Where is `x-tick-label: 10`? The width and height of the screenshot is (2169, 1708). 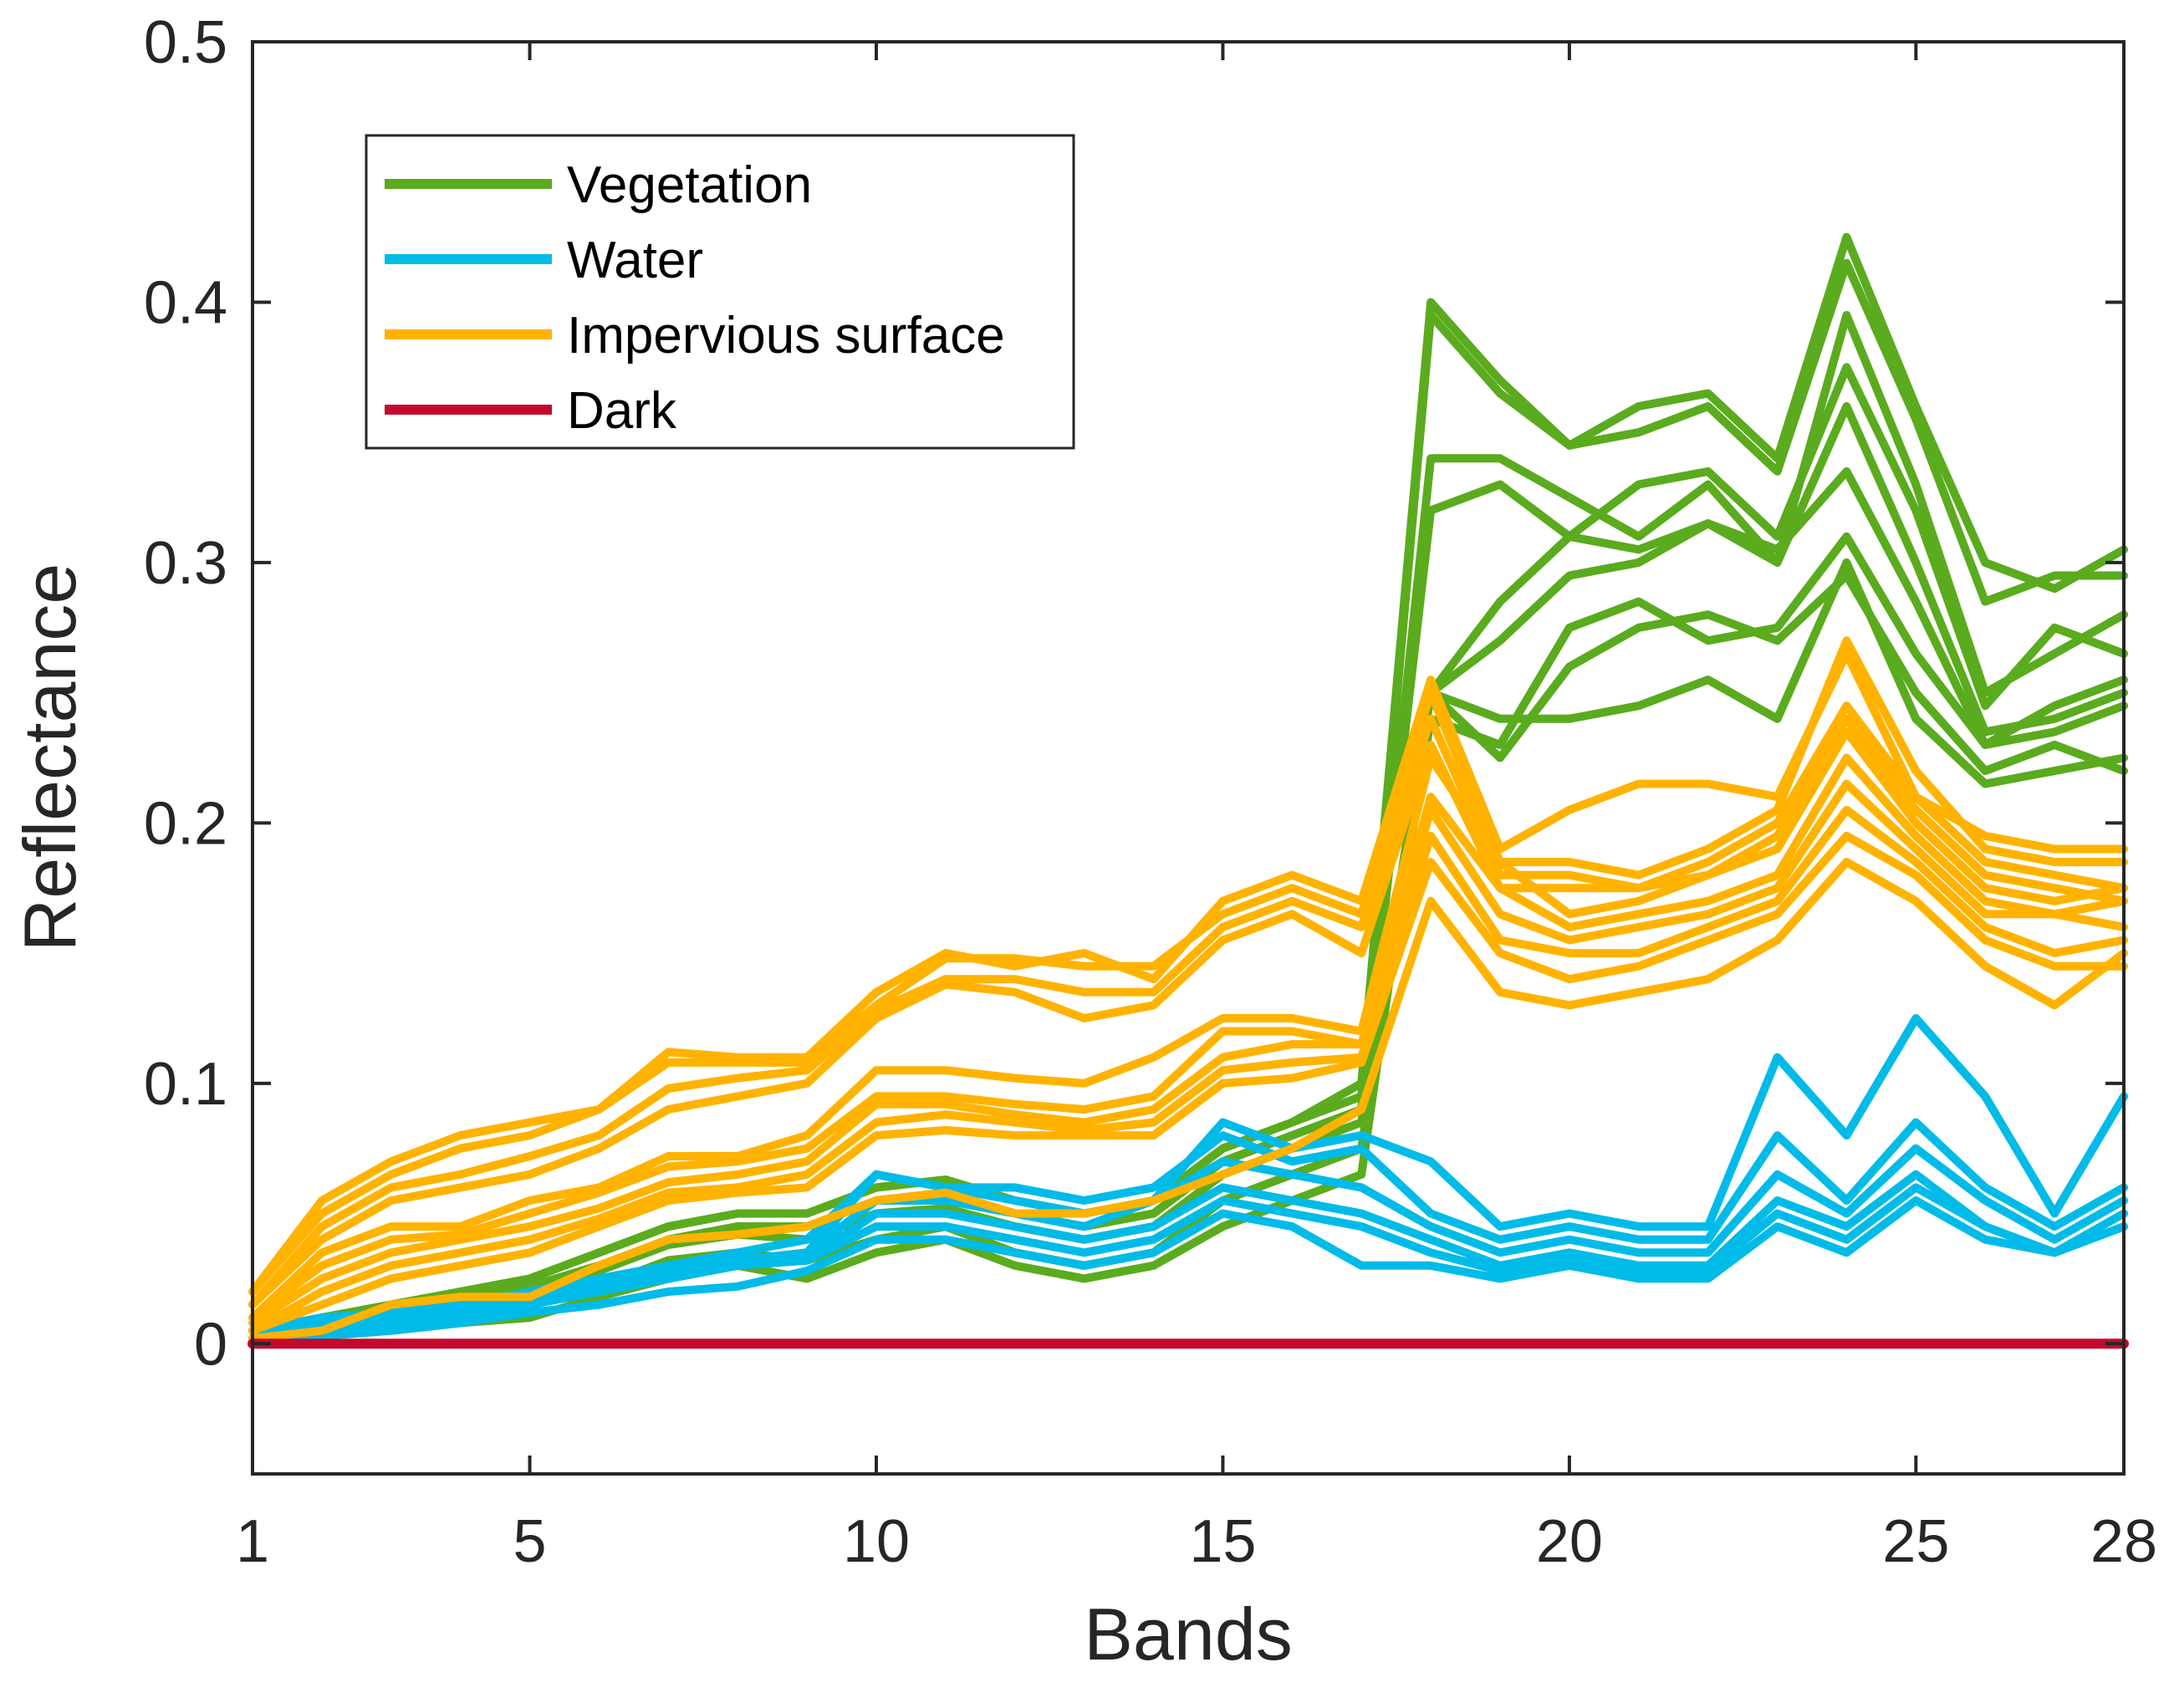
x-tick-label: 10 is located at coordinates (876, 1541).